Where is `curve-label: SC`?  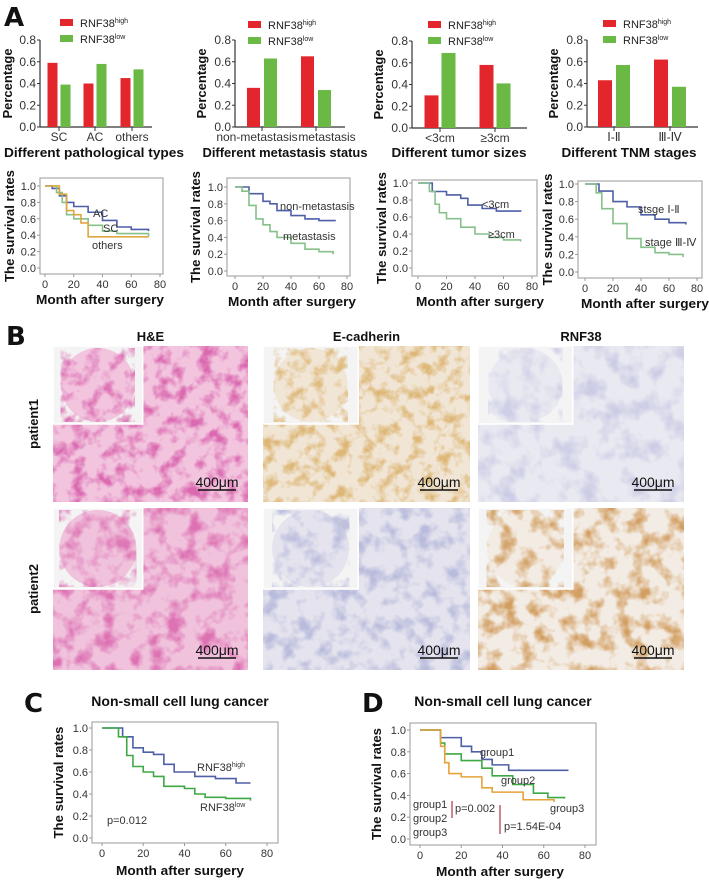
curve-label: SC is located at coordinates (110, 229).